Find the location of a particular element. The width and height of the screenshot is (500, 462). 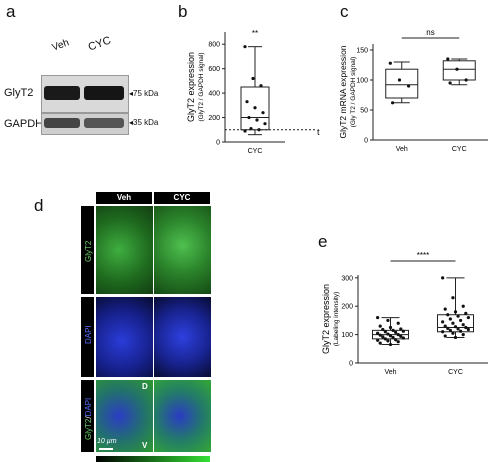

blot-row-gapdh: GAPDH is located at coordinates (24, 124).